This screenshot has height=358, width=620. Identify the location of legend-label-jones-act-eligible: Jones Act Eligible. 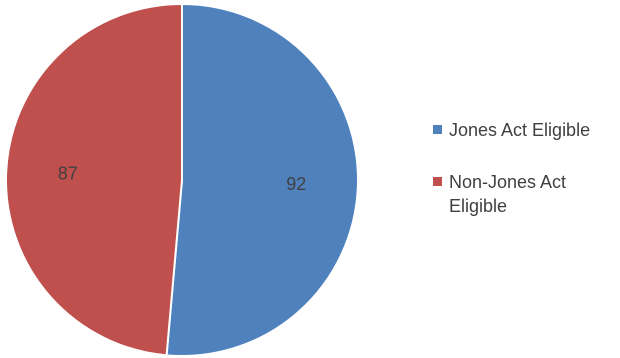
(520, 130).